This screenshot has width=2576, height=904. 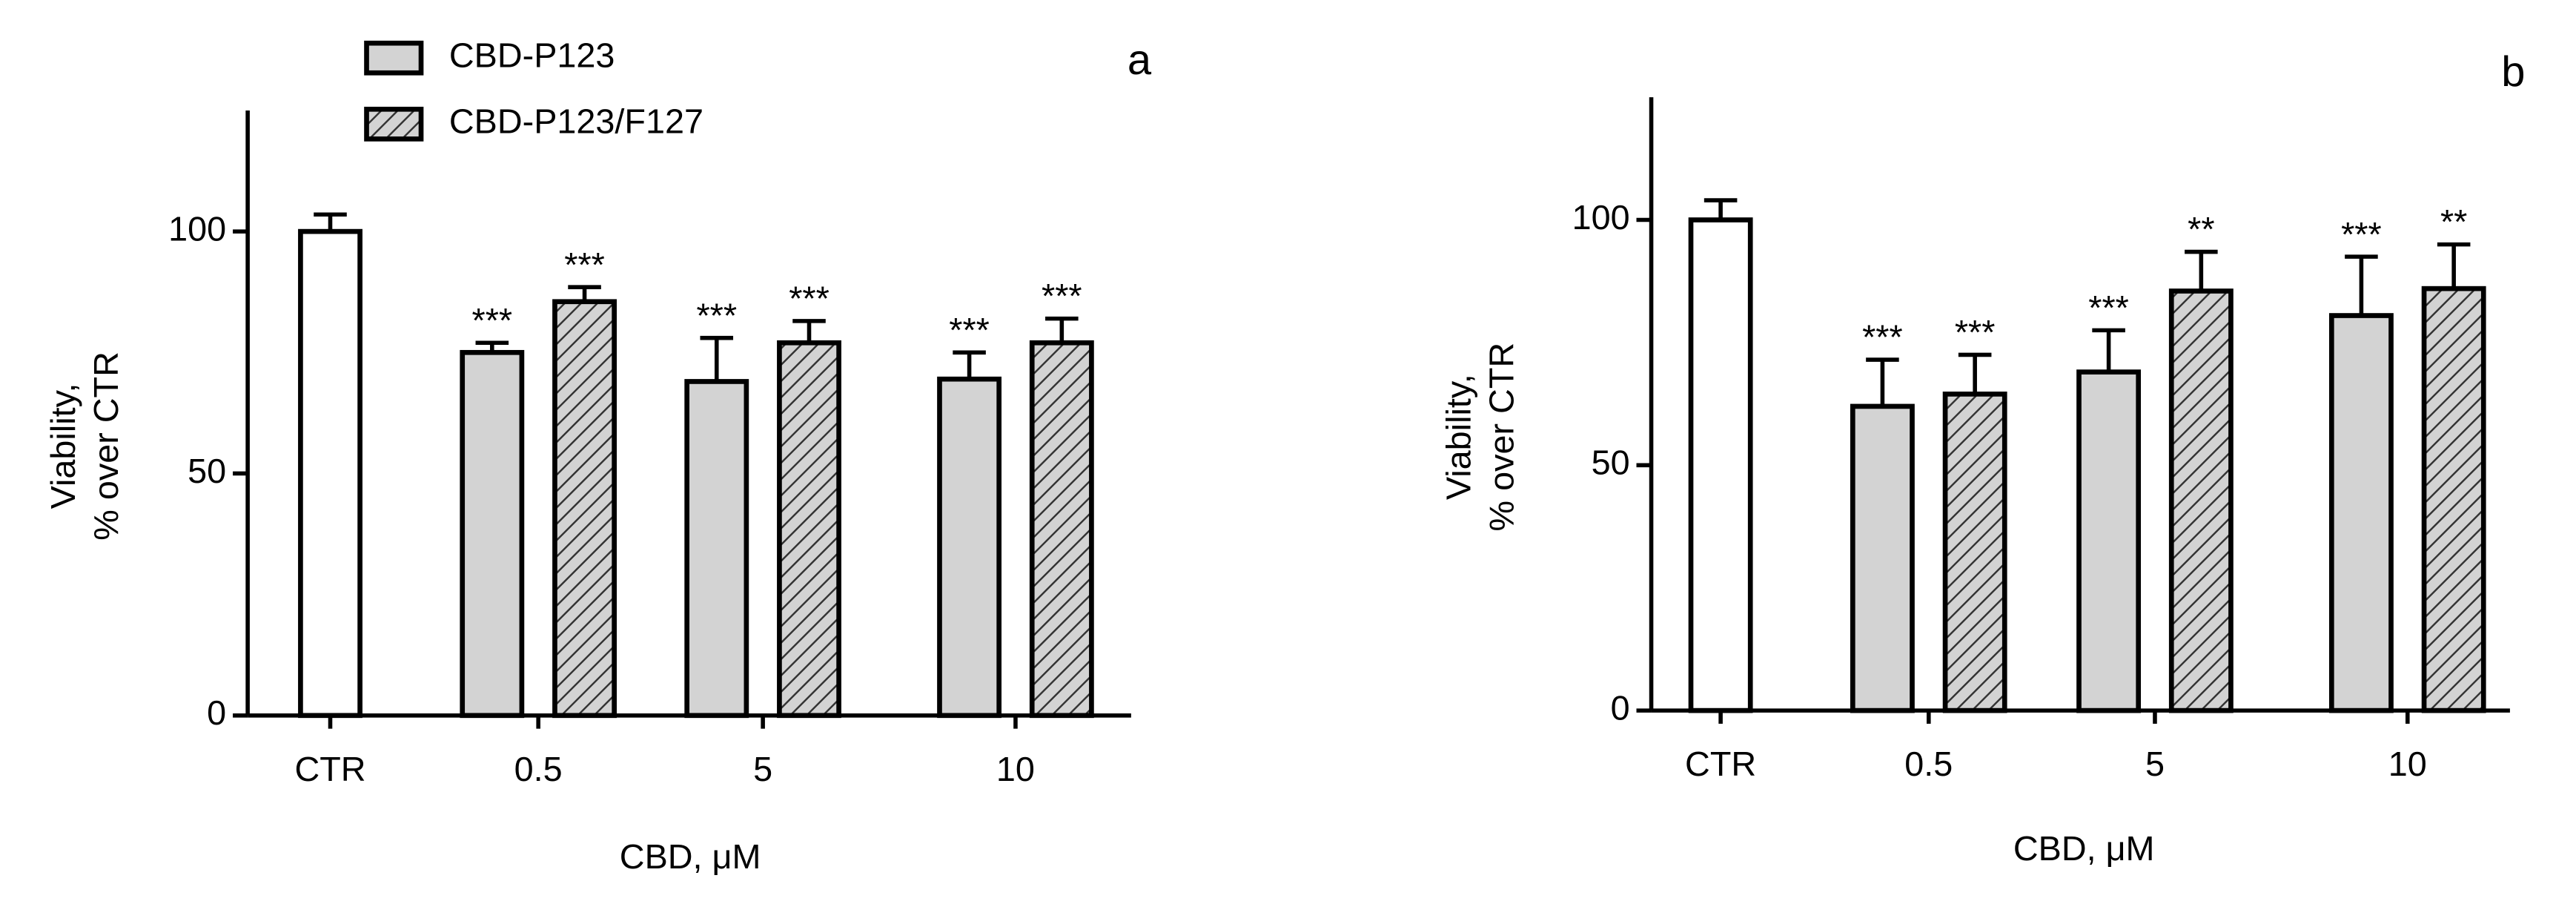 What do you see at coordinates (532, 55) in the screenshot?
I see `legend-label: CBD-P123` at bounding box center [532, 55].